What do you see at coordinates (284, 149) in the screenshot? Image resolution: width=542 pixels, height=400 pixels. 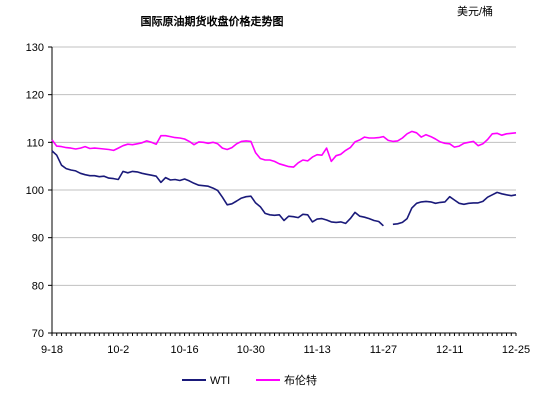 I see `series-line-brent` at bounding box center [284, 149].